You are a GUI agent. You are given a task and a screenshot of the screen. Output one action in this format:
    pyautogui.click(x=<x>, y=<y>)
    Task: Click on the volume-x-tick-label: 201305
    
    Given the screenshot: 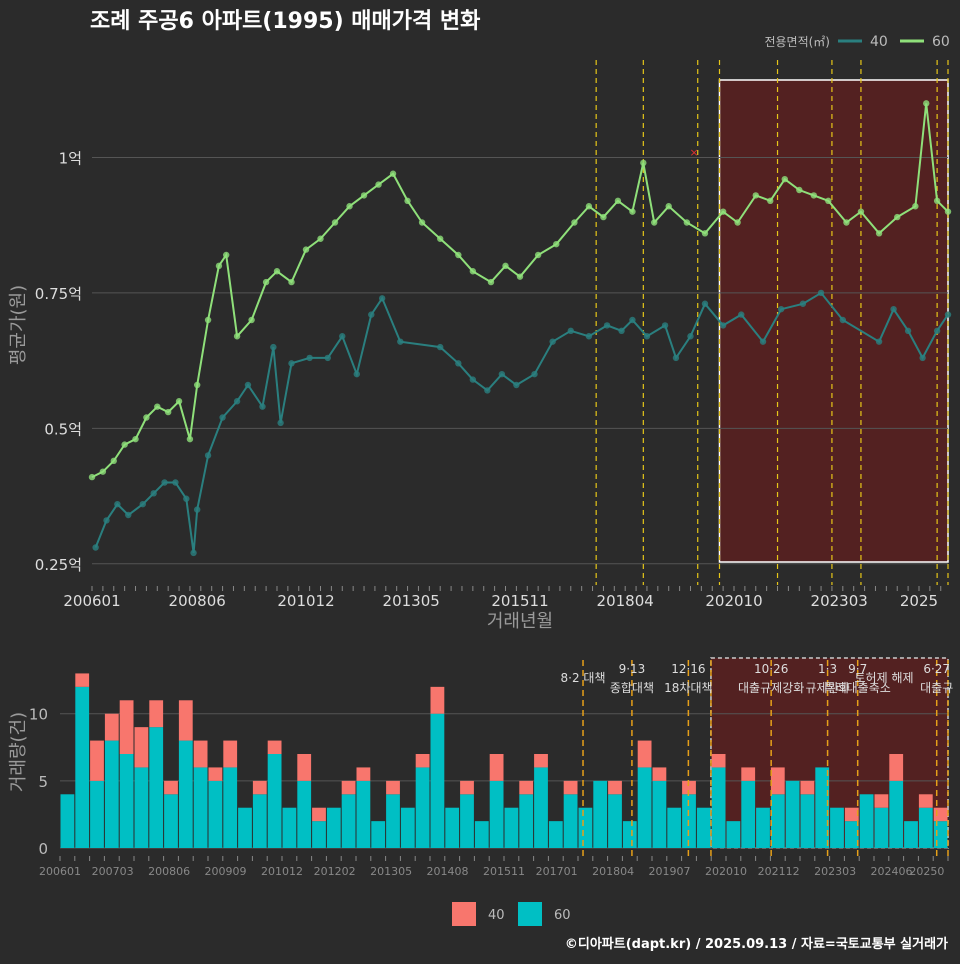 What is the action you would take?
    pyautogui.click(x=391, y=871)
    